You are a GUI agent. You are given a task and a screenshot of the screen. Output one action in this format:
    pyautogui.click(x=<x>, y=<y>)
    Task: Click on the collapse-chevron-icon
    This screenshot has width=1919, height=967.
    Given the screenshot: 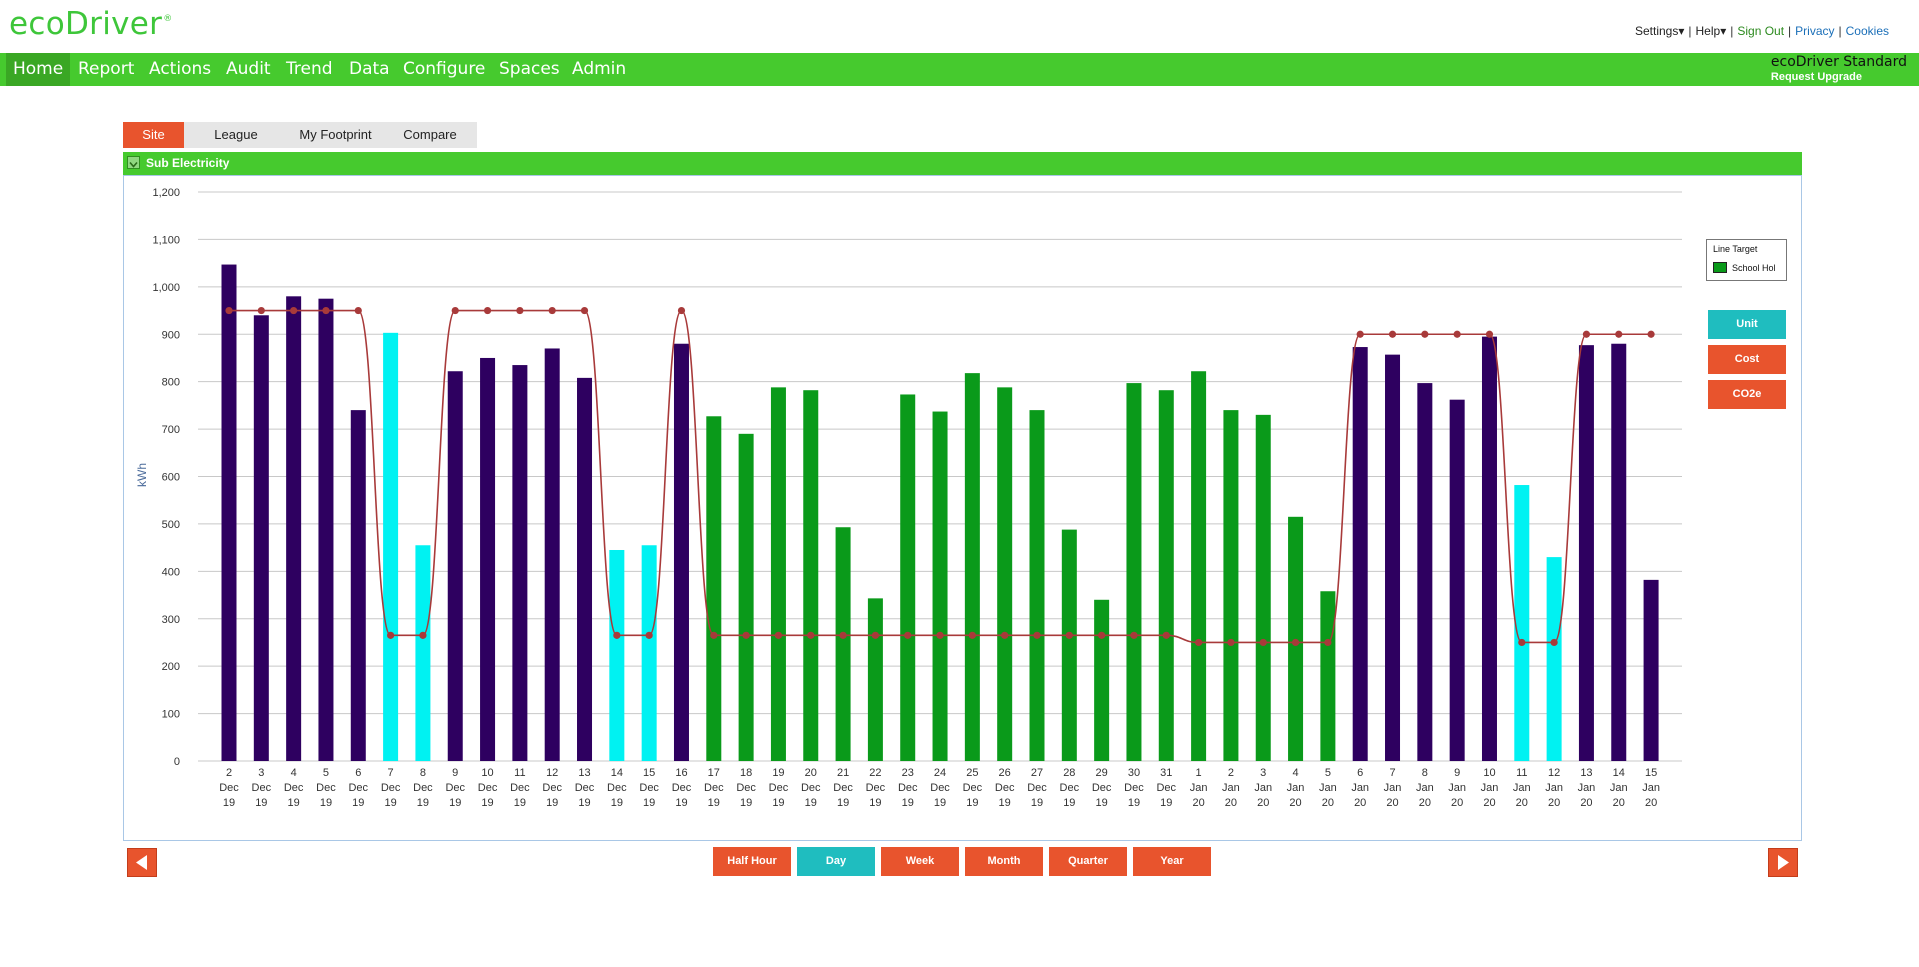 What is the action you would take?
    pyautogui.click(x=133, y=162)
    